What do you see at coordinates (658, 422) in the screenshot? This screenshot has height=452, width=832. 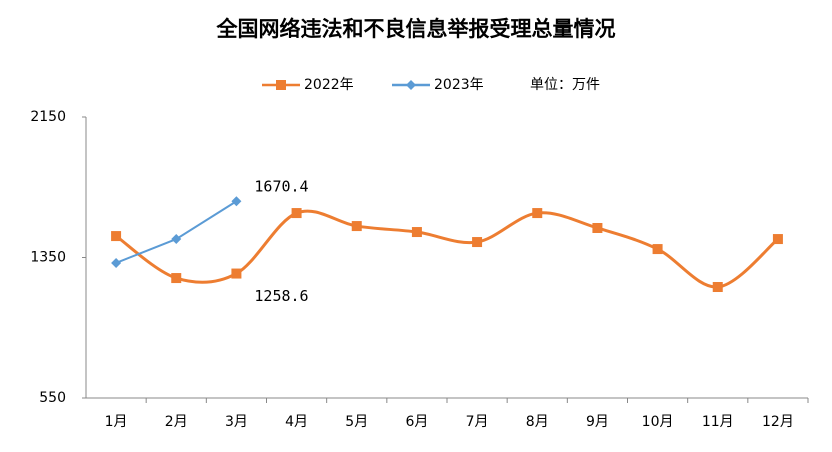 I see `x-tick-label: 10月` at bounding box center [658, 422].